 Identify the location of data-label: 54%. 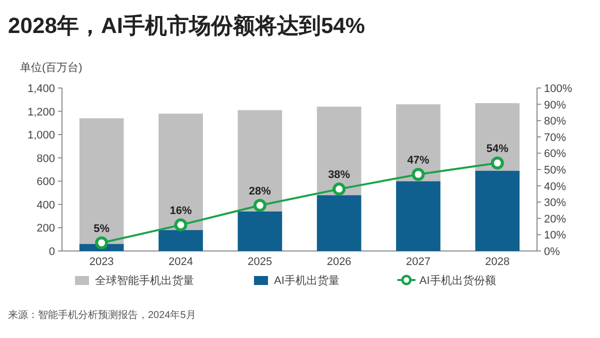
(497, 148).